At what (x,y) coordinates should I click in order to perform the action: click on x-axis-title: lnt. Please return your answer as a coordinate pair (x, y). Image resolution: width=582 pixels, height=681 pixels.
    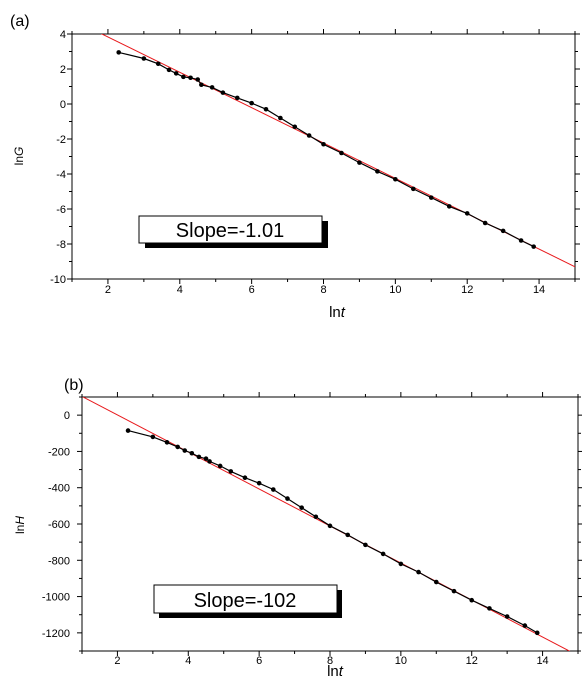
    Looking at the image, I should click on (335, 671).